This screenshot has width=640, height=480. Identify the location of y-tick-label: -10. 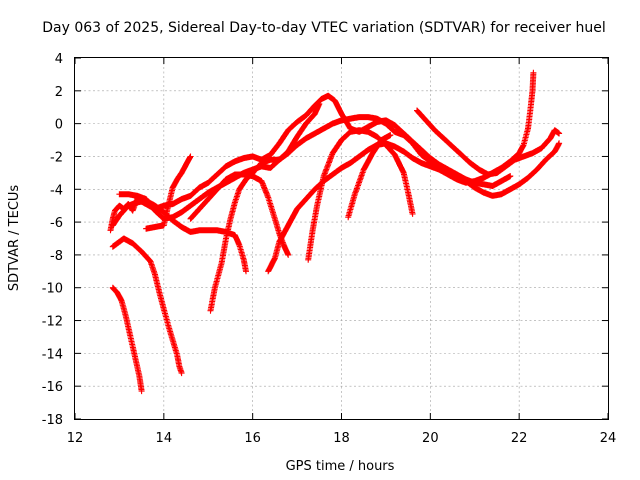
(52, 289).